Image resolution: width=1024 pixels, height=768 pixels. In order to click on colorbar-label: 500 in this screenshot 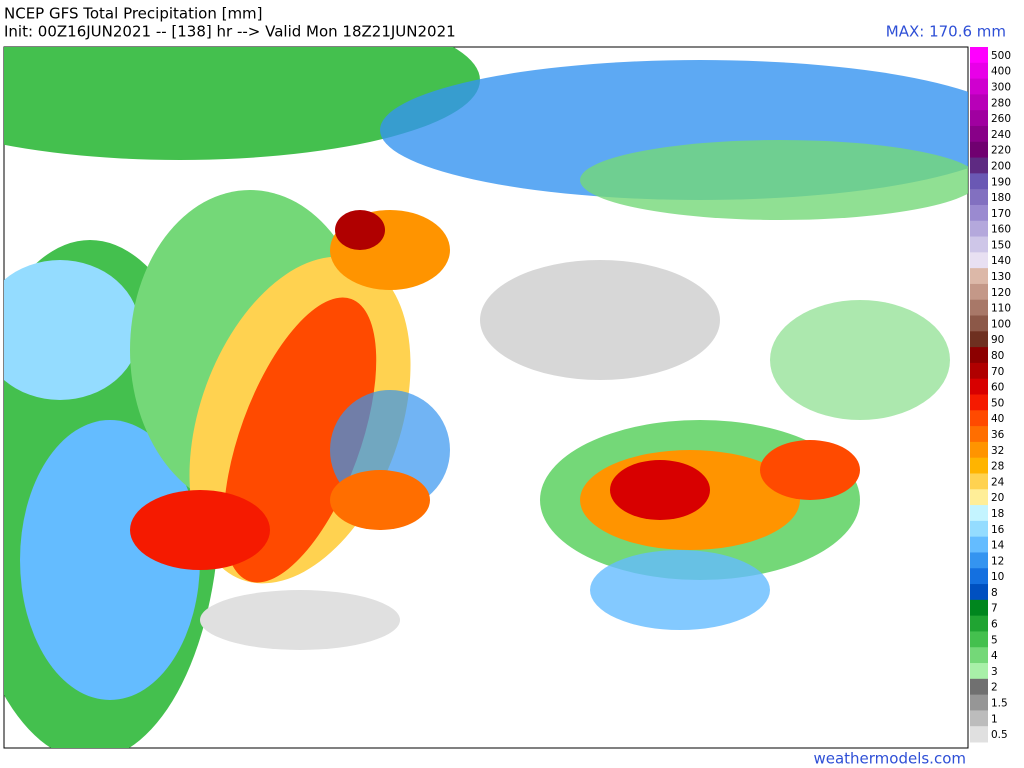, I will do `click(1001, 56)`.